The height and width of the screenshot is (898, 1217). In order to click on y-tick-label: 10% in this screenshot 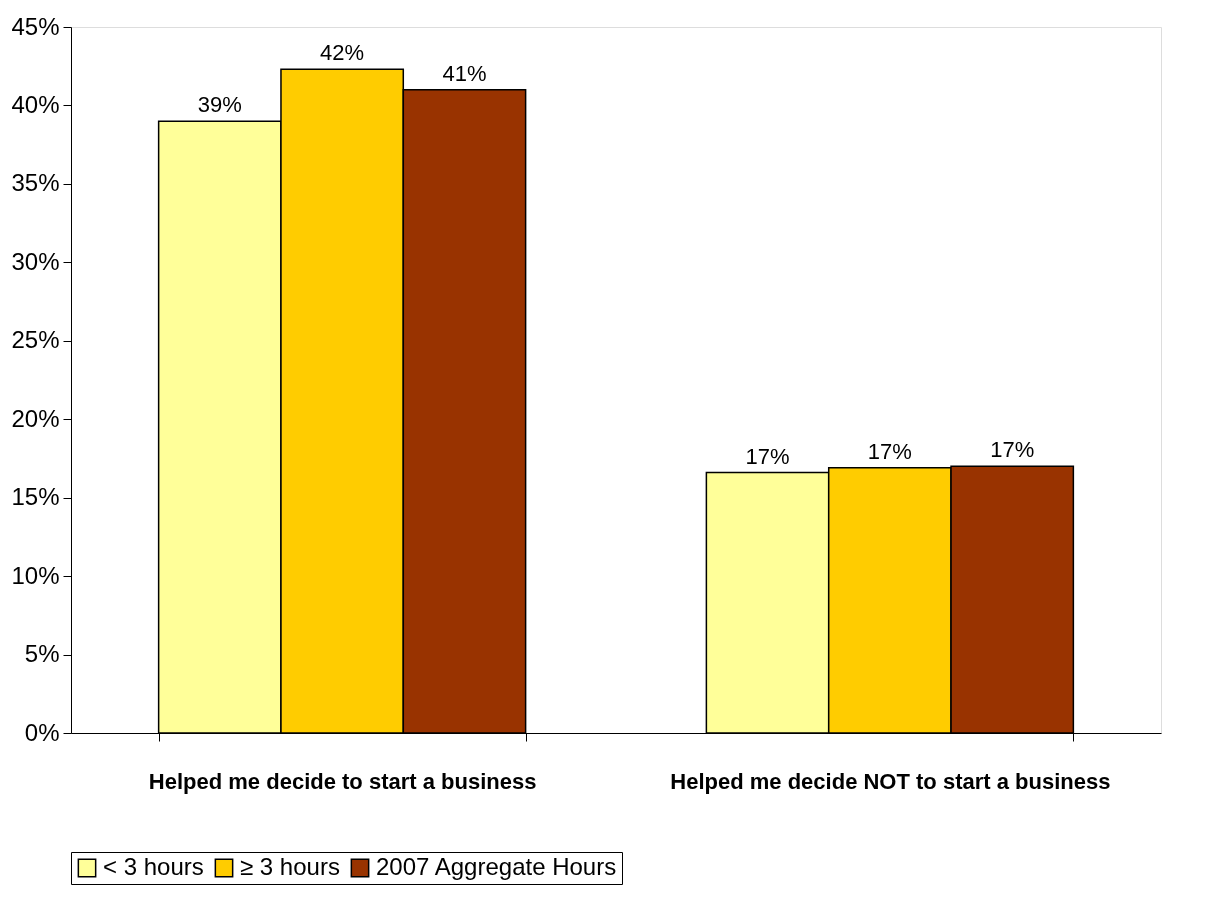, I will do `click(35, 575)`.